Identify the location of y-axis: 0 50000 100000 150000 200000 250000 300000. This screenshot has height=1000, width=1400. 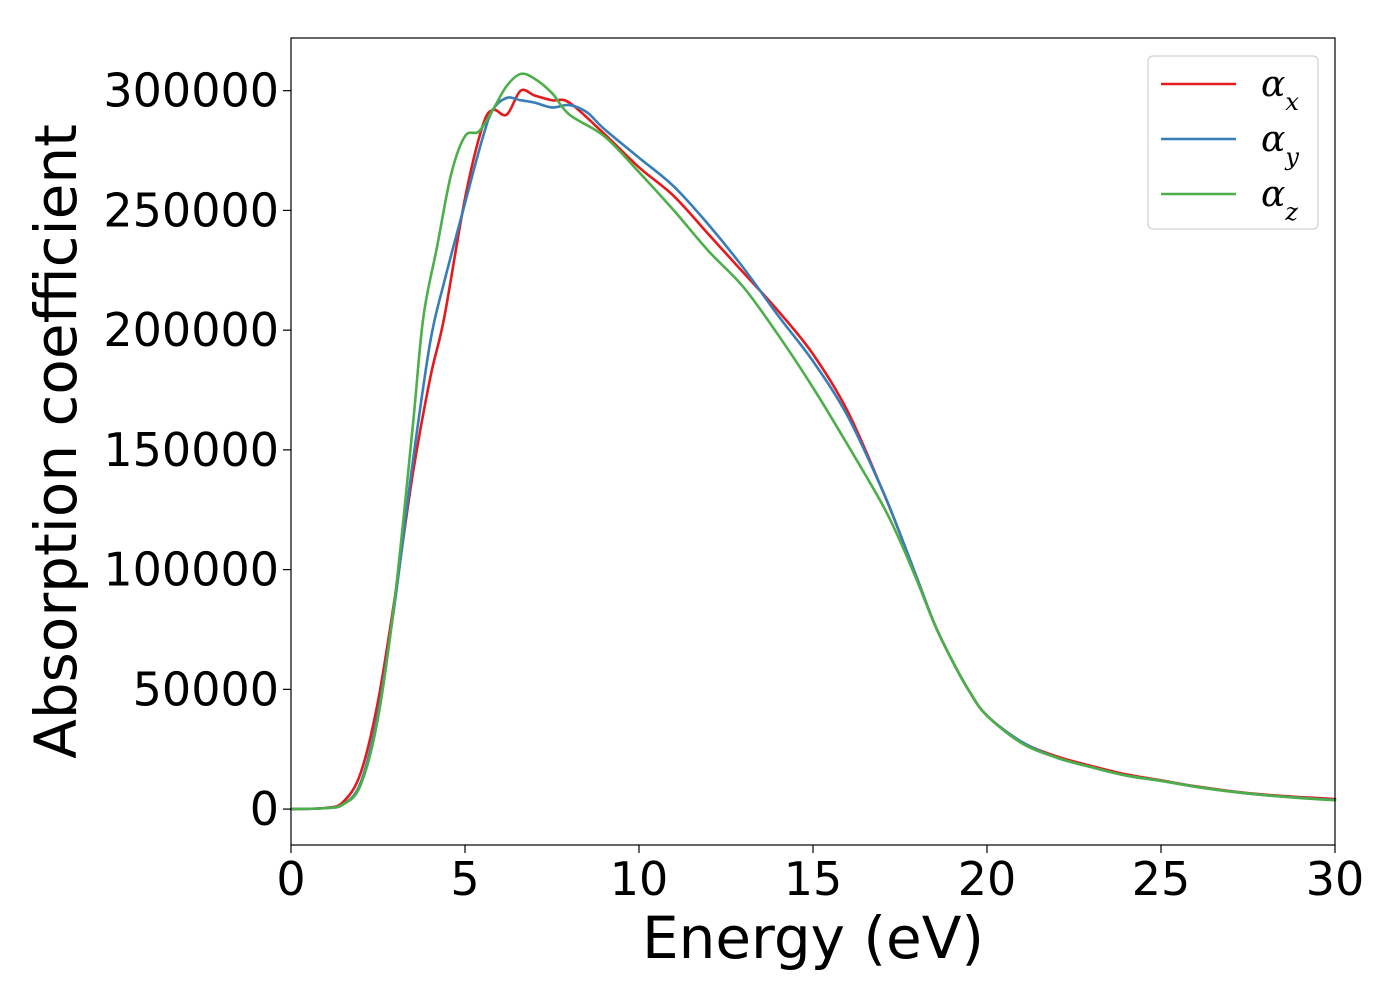
(197, 450).